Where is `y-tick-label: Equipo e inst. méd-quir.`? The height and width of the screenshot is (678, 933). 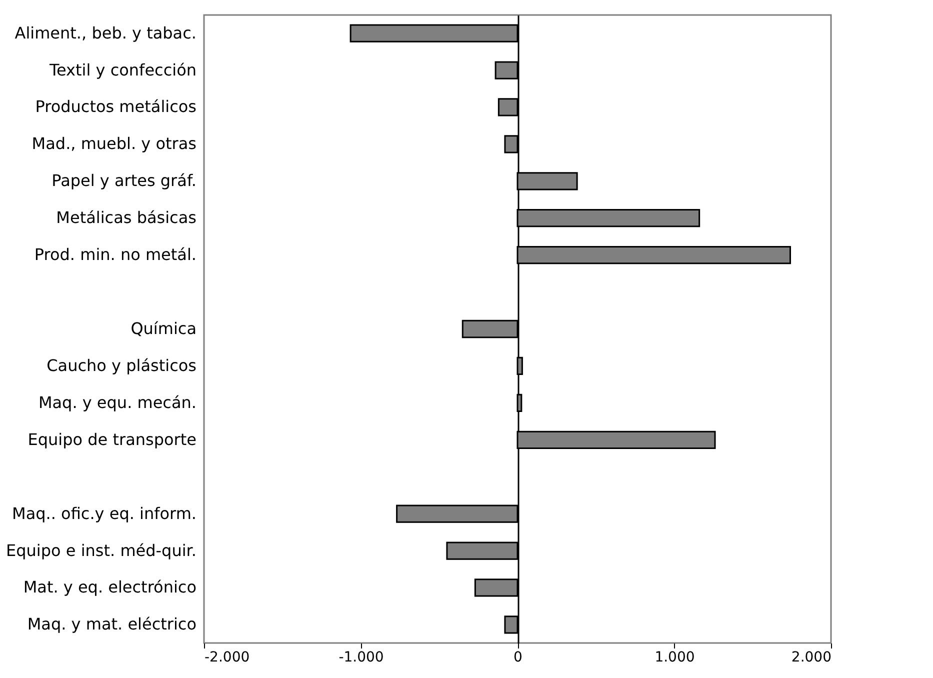
y-tick-label: Equipo e inst. méd-quir. is located at coordinates (101, 550).